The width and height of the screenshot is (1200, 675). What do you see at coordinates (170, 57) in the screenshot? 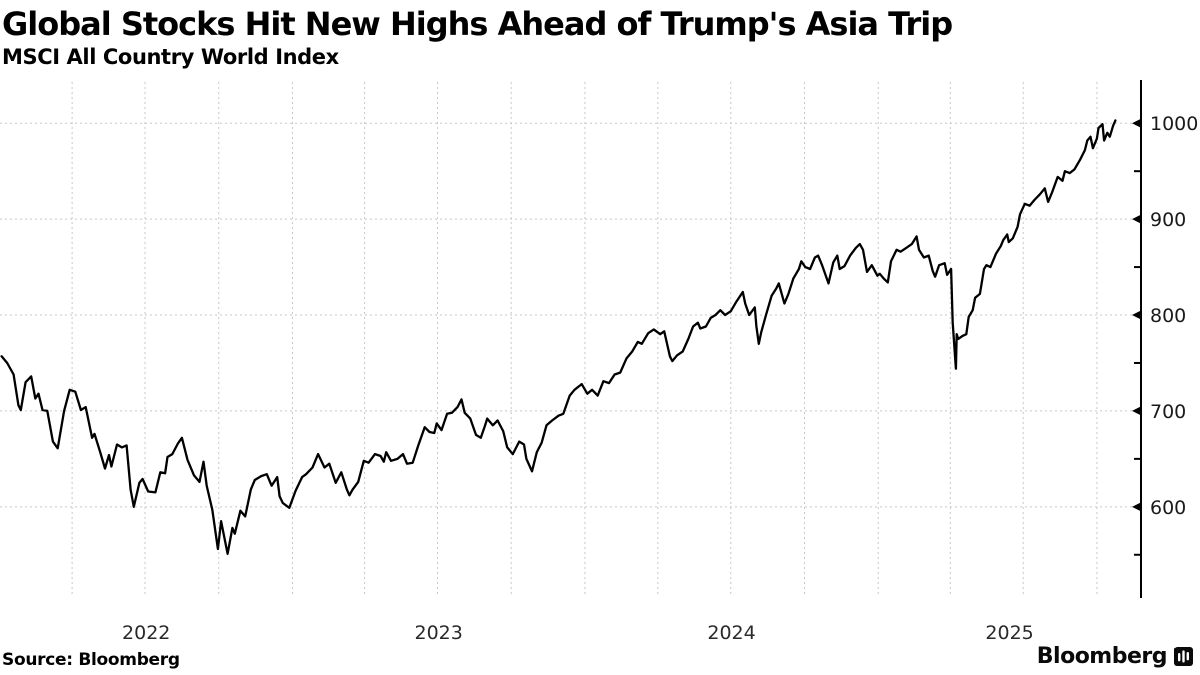
I see `chart-subtitle: MSCI All Country World Index` at bounding box center [170, 57].